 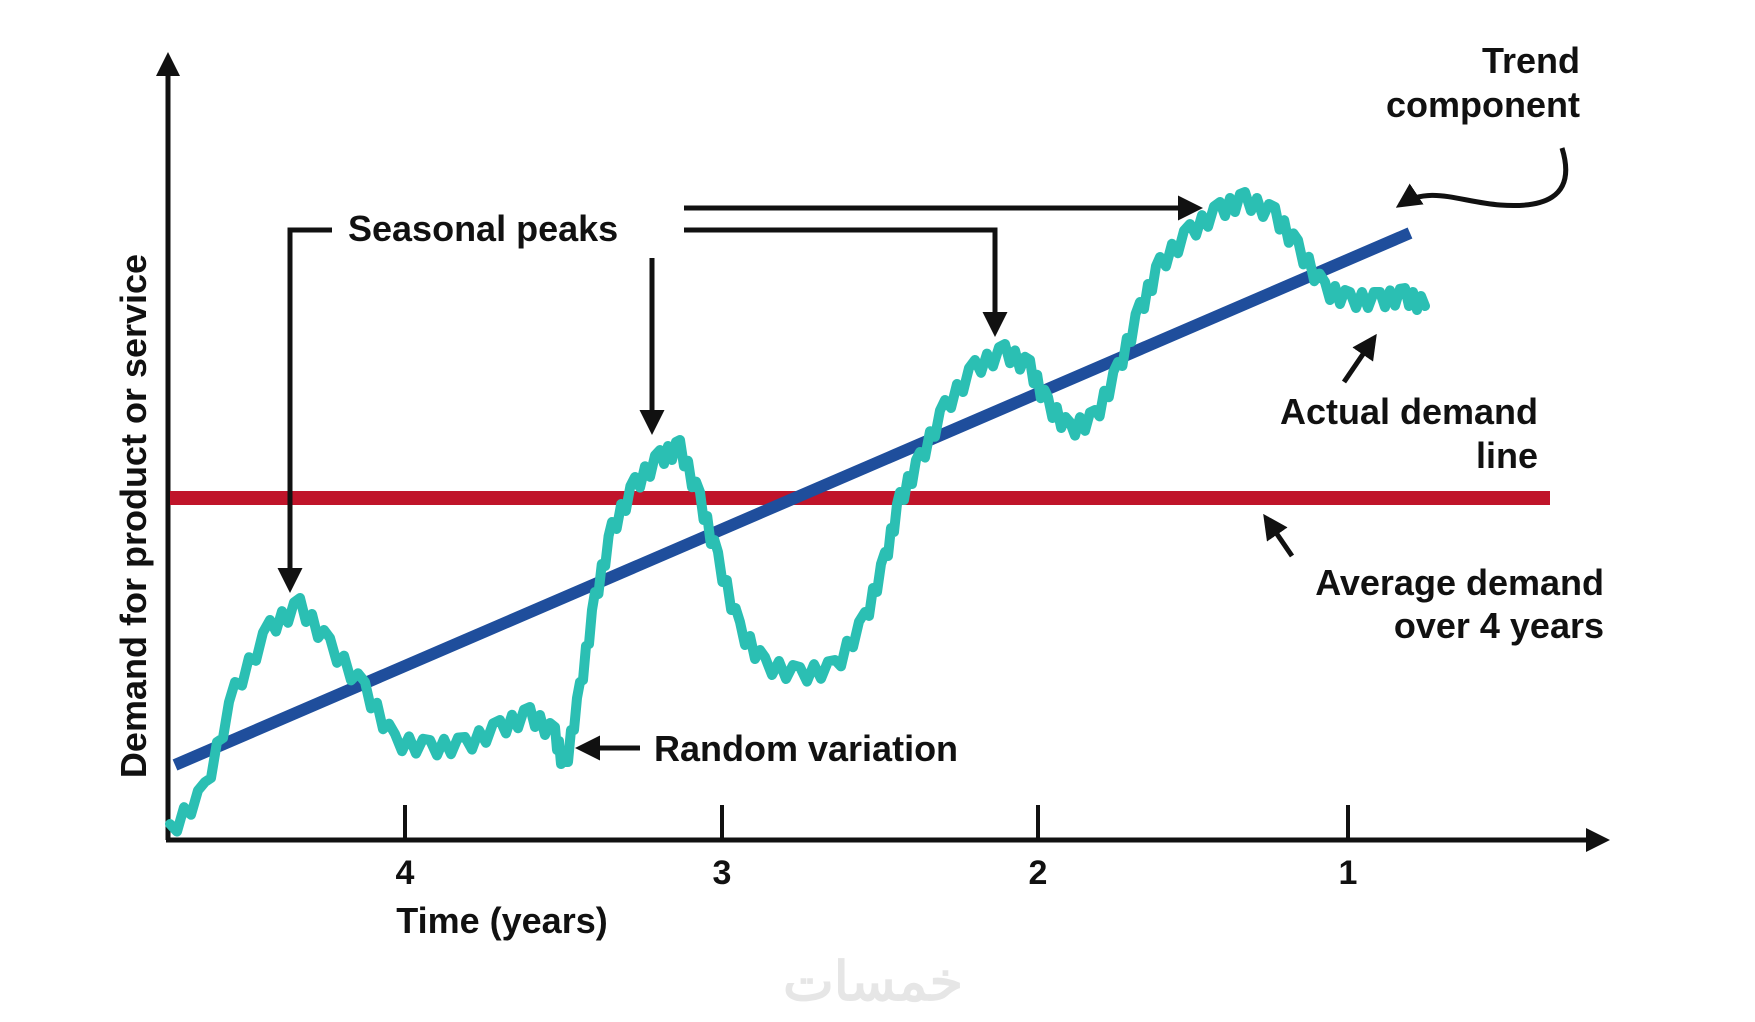 I want to click on x-axis-label: Time (years), so click(x=501, y=920).